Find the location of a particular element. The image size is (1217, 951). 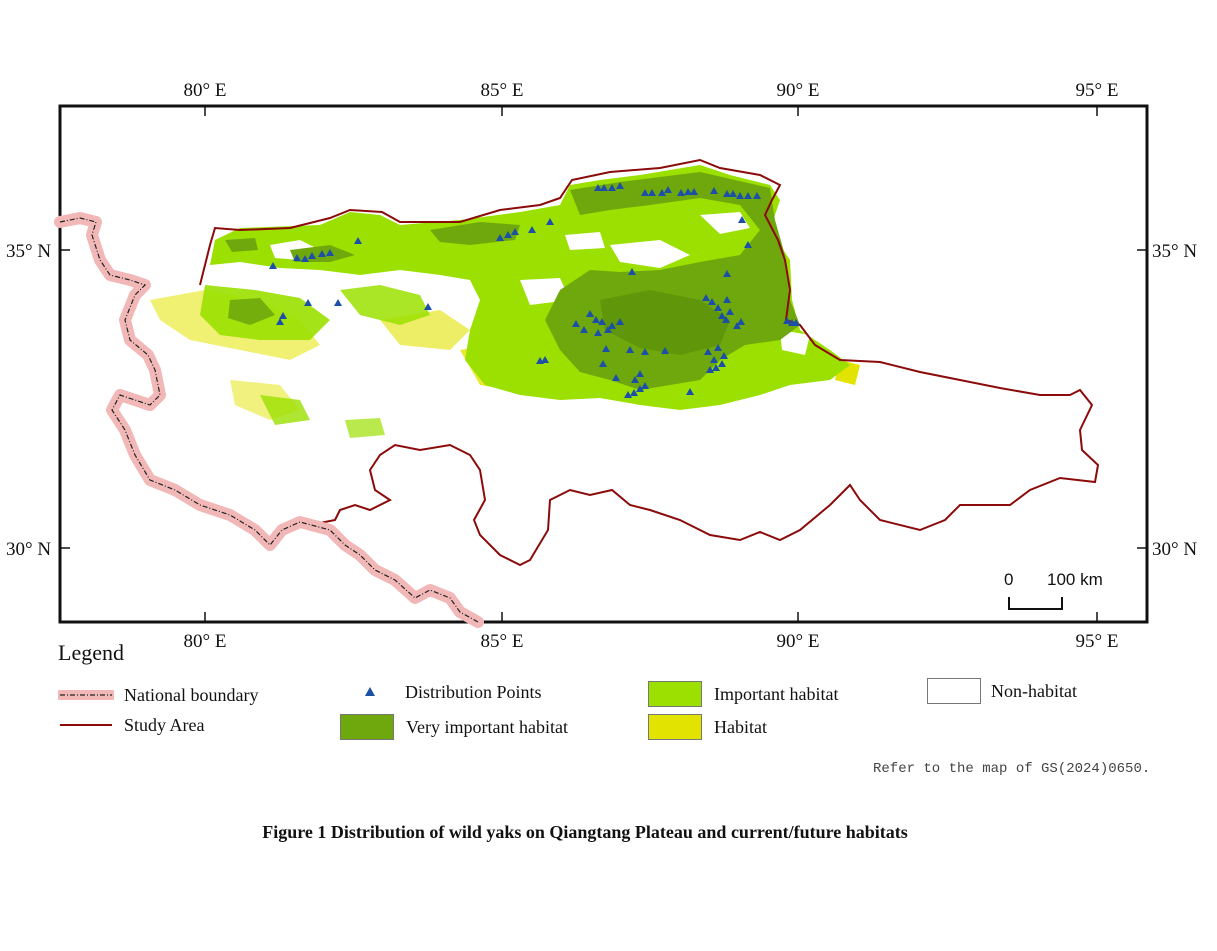

lon-label-95-top: 95° E is located at coordinates (1097, 90).